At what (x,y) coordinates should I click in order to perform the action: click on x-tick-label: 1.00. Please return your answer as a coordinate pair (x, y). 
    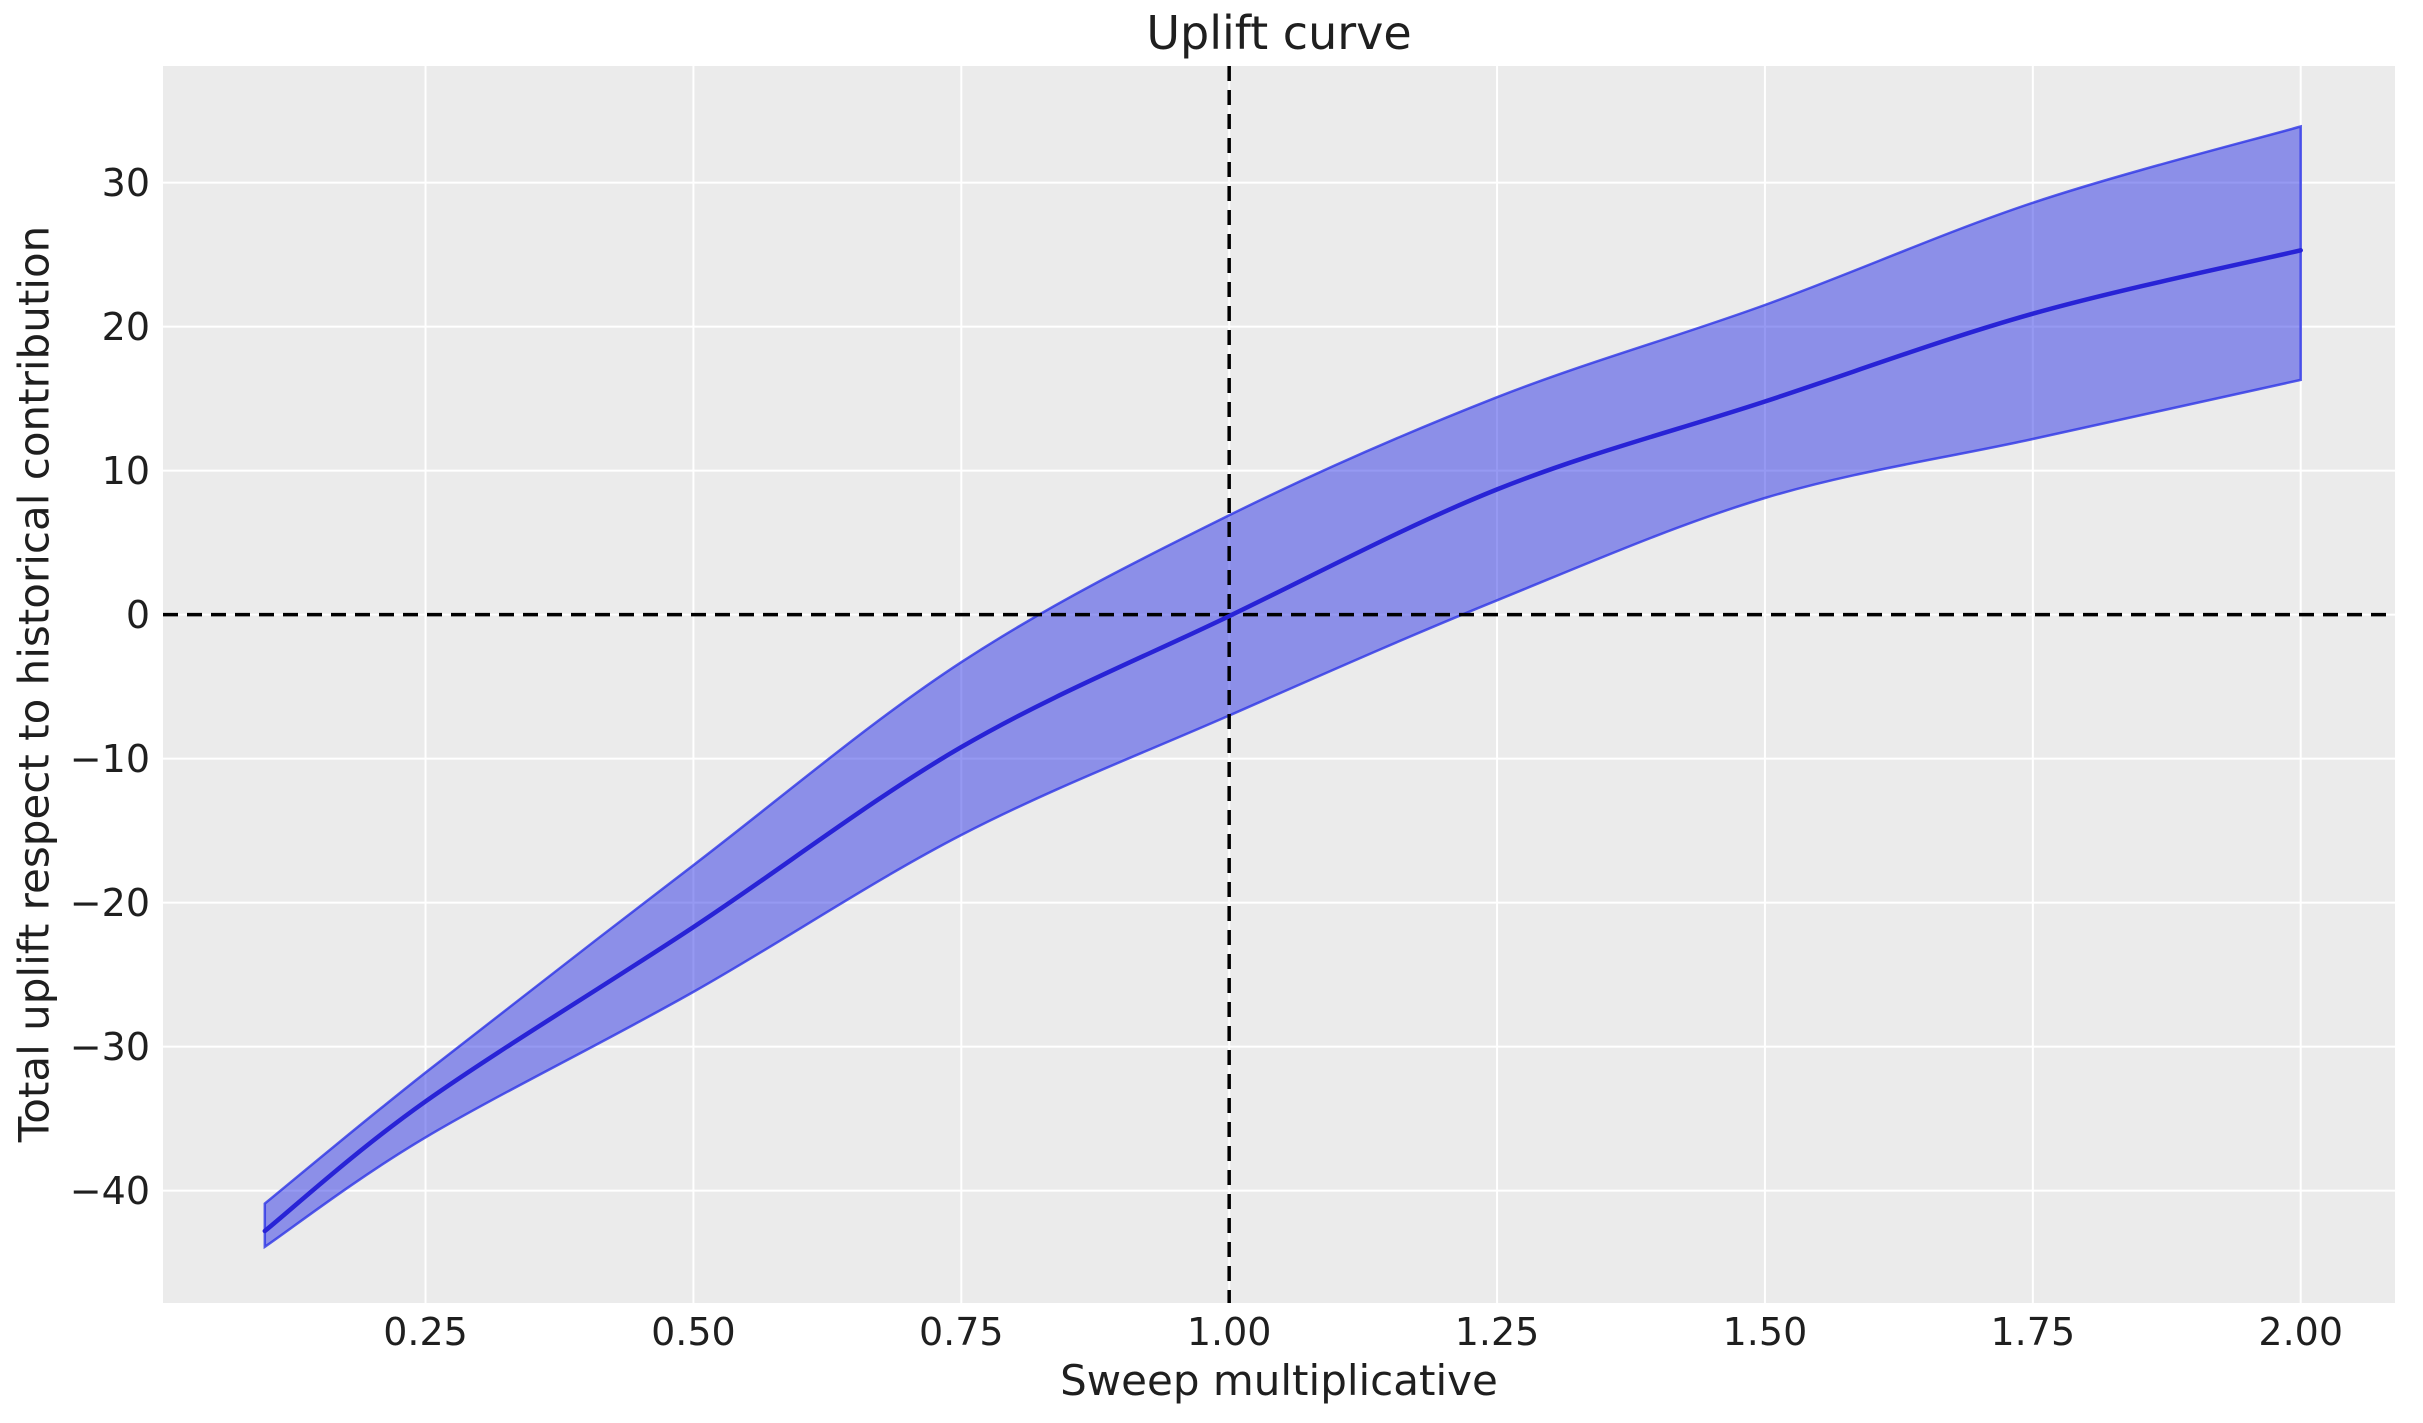
    Looking at the image, I should click on (1229, 1332).